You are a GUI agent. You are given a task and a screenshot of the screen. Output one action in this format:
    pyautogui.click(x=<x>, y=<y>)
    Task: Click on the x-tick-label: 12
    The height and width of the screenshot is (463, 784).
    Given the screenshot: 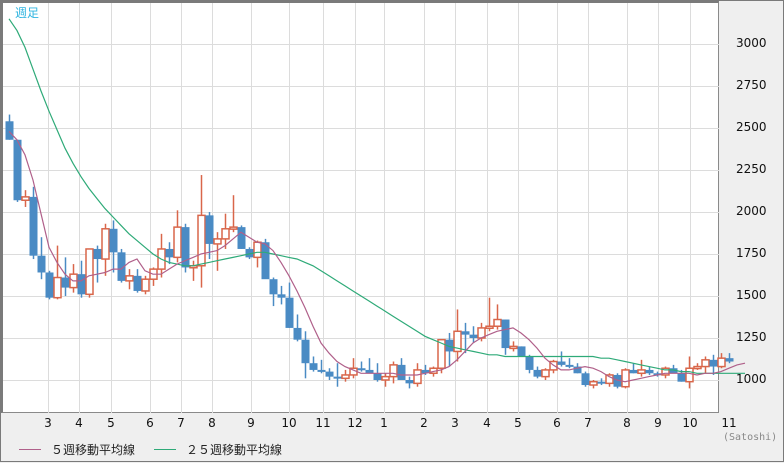 What is the action you would take?
    pyautogui.click(x=355, y=423)
    